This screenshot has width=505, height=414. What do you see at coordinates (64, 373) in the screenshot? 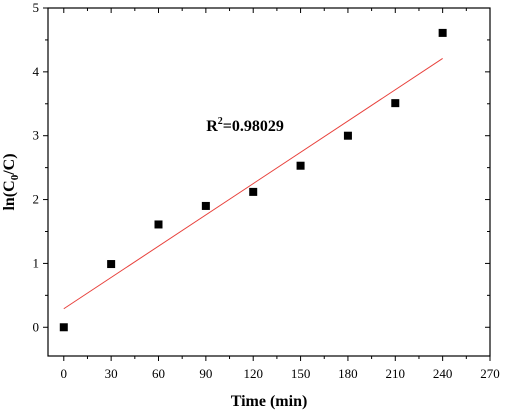
I see `x-tick-label: 0` at bounding box center [64, 373].